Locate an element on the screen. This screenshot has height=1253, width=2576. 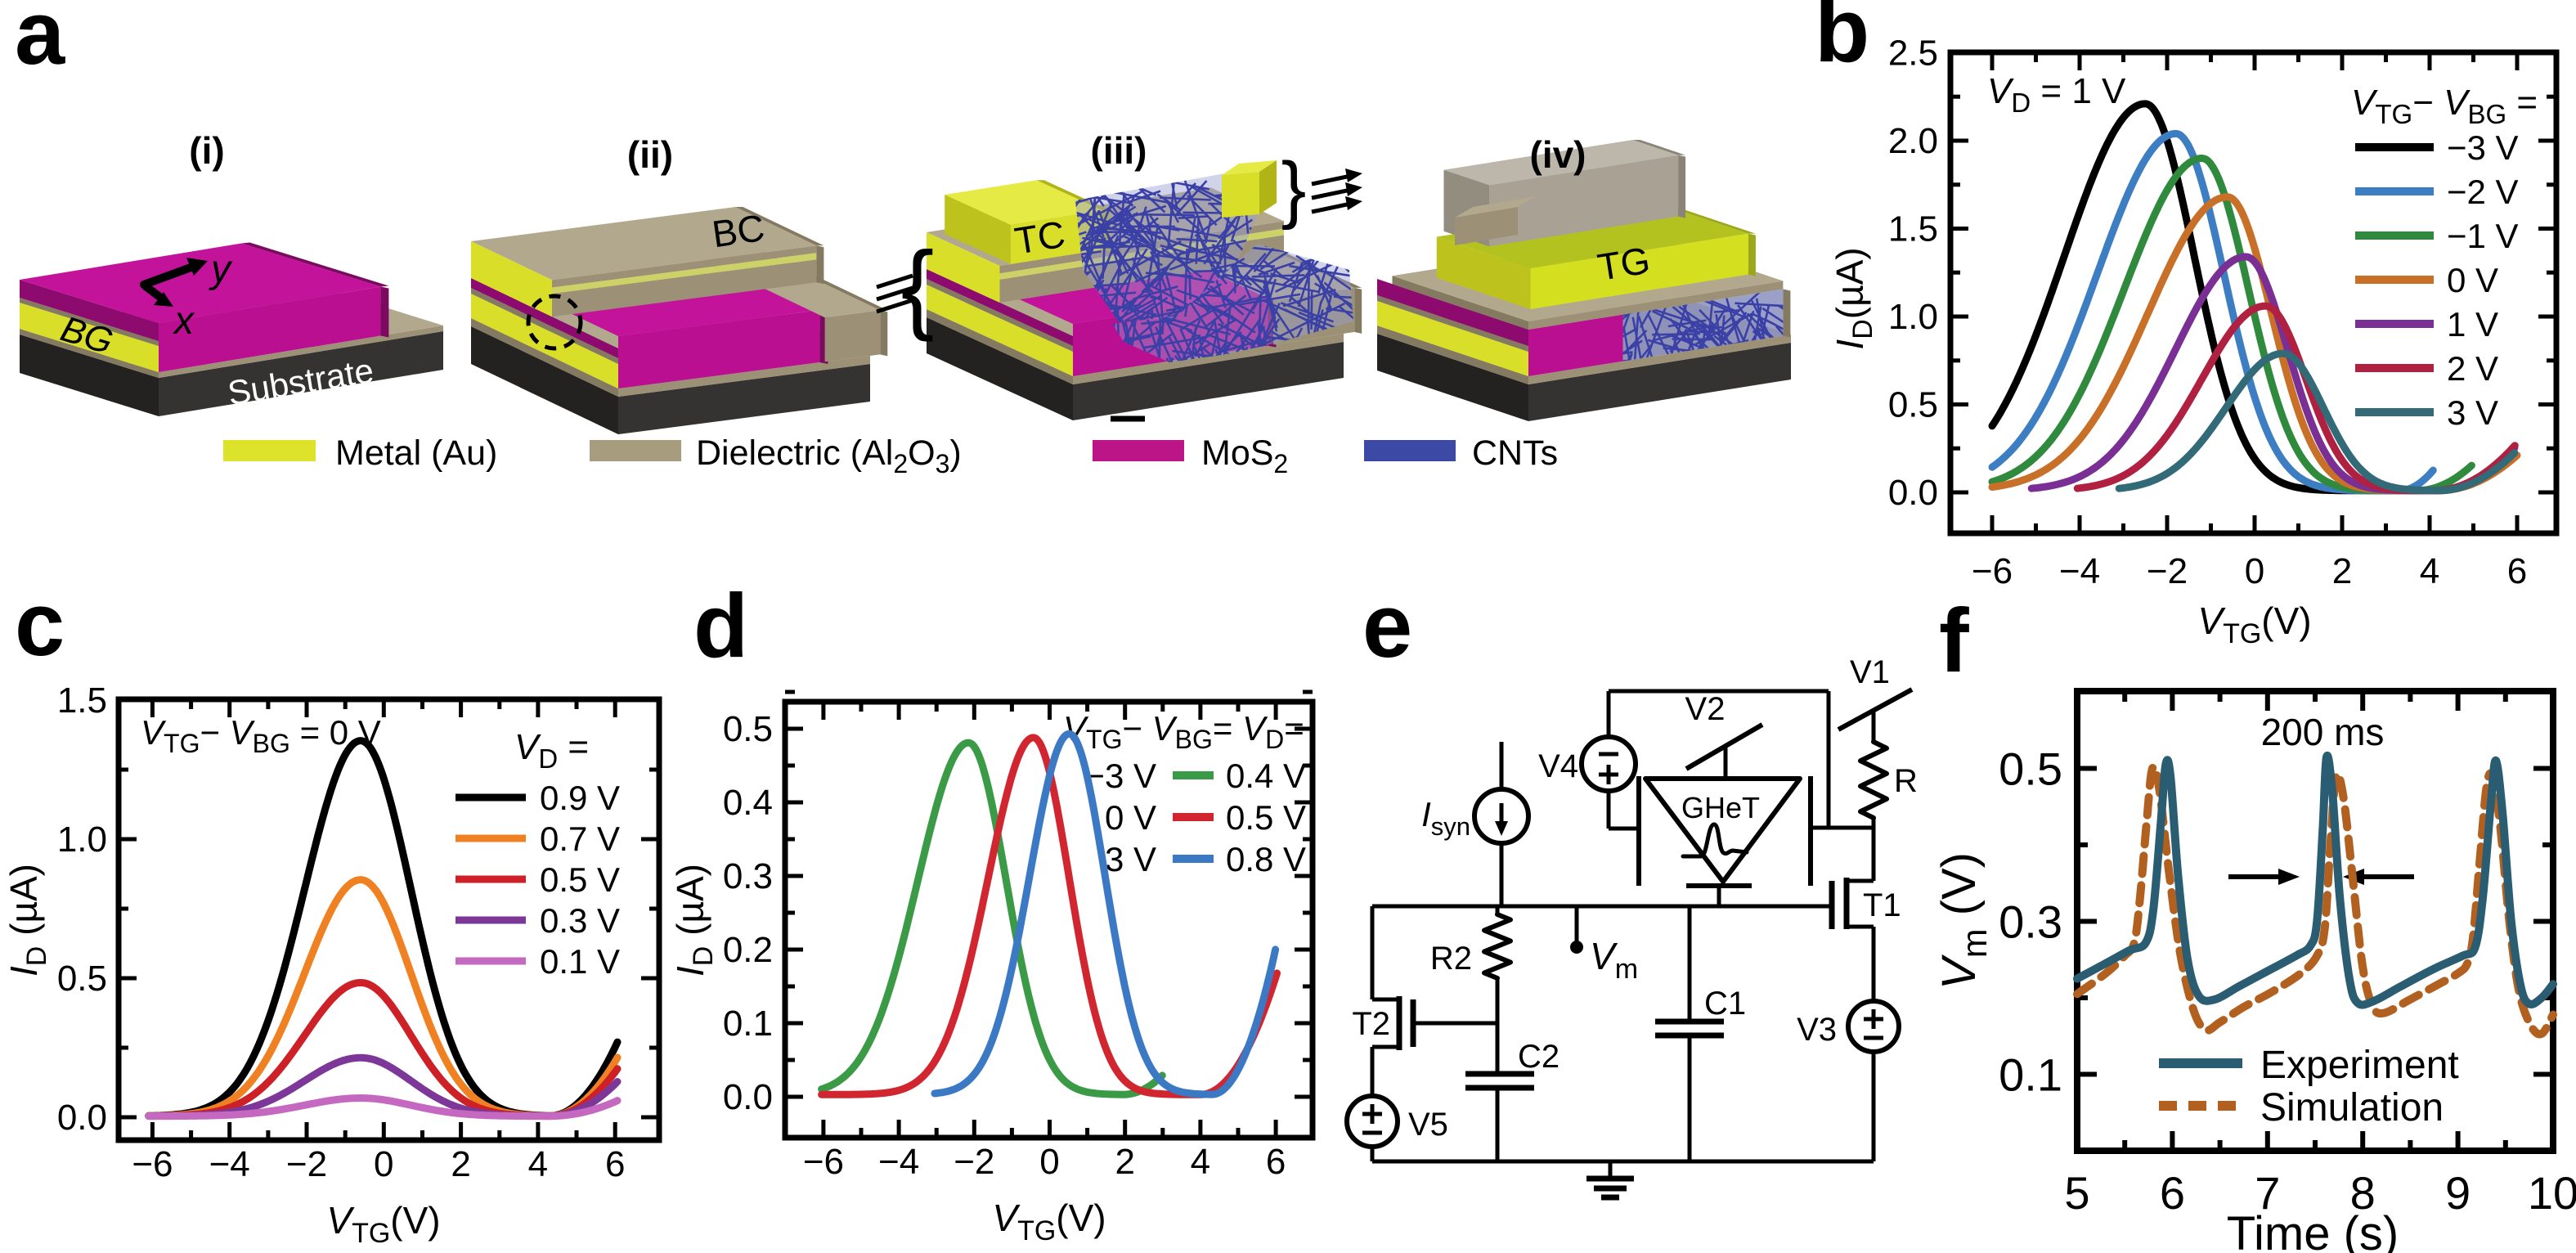
svg-text: GHeT is located at coordinates (1720, 807).